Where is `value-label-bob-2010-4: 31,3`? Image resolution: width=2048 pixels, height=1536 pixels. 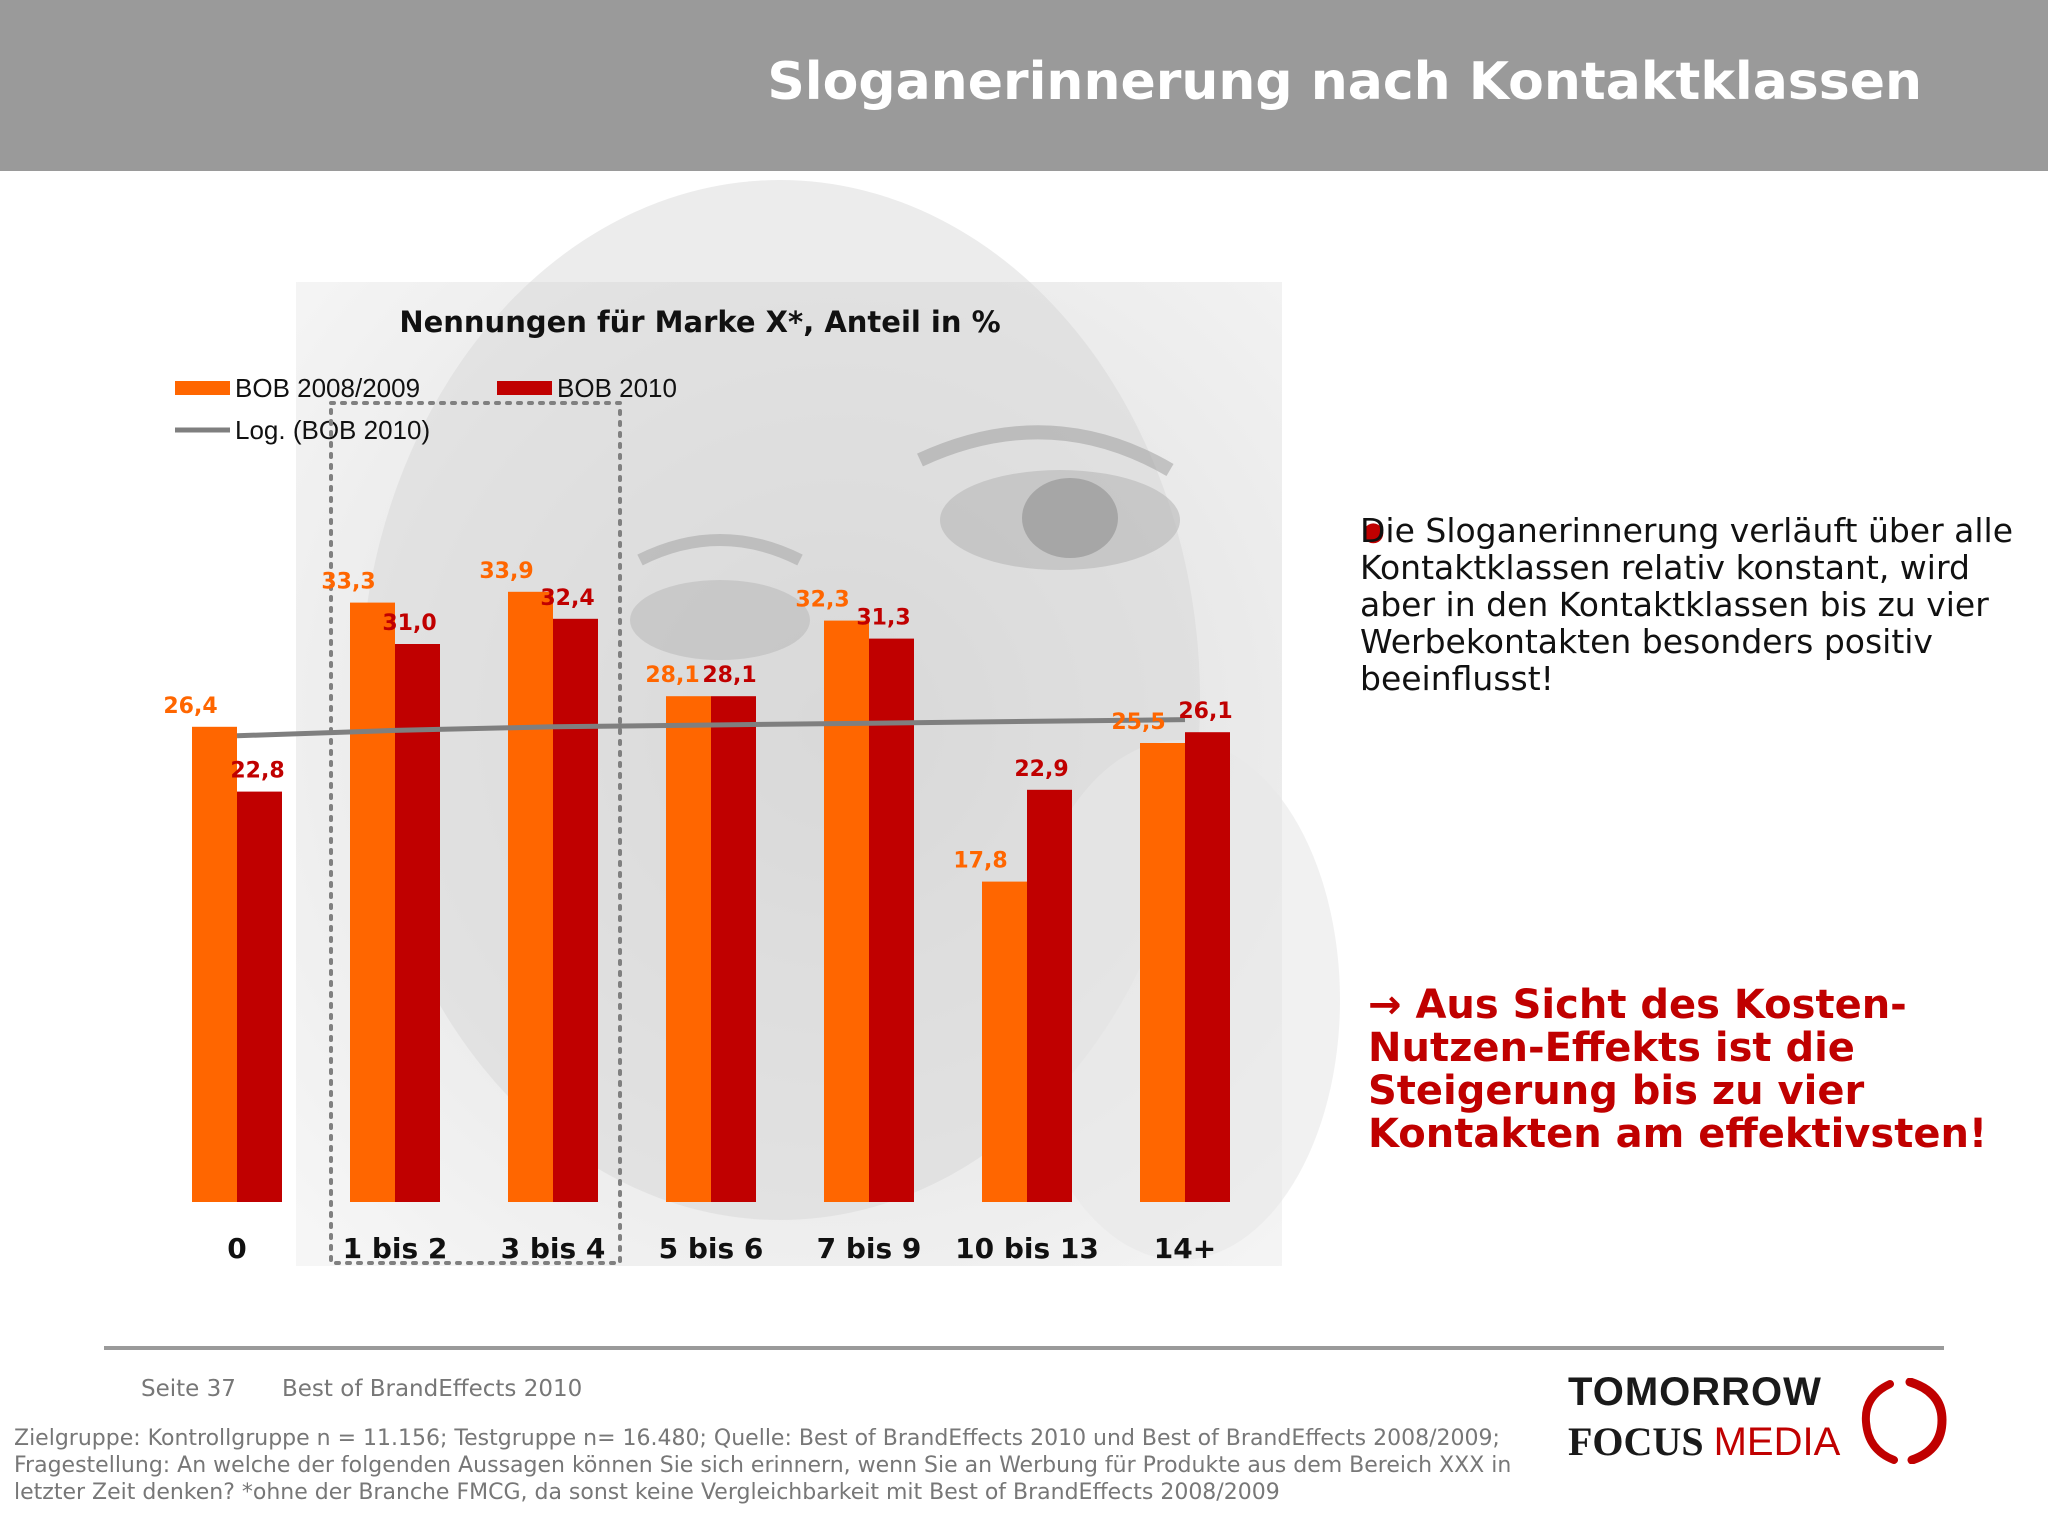
value-label-bob-2010-4: 31,3 is located at coordinates (883, 618).